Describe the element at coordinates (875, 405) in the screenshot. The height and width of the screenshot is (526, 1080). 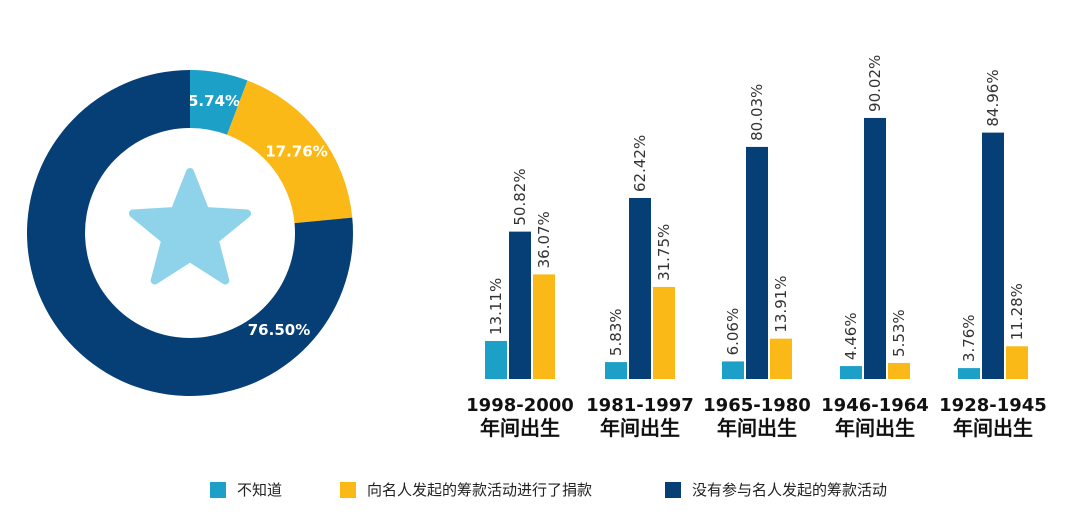
I see `category-label-years-3: 1946-1964` at that location.